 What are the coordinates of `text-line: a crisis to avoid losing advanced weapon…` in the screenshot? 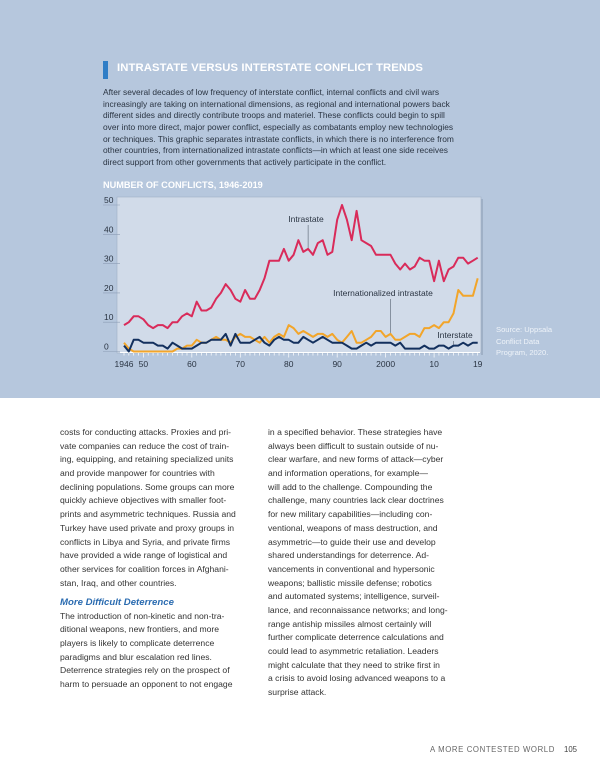 It's located at (357, 678).